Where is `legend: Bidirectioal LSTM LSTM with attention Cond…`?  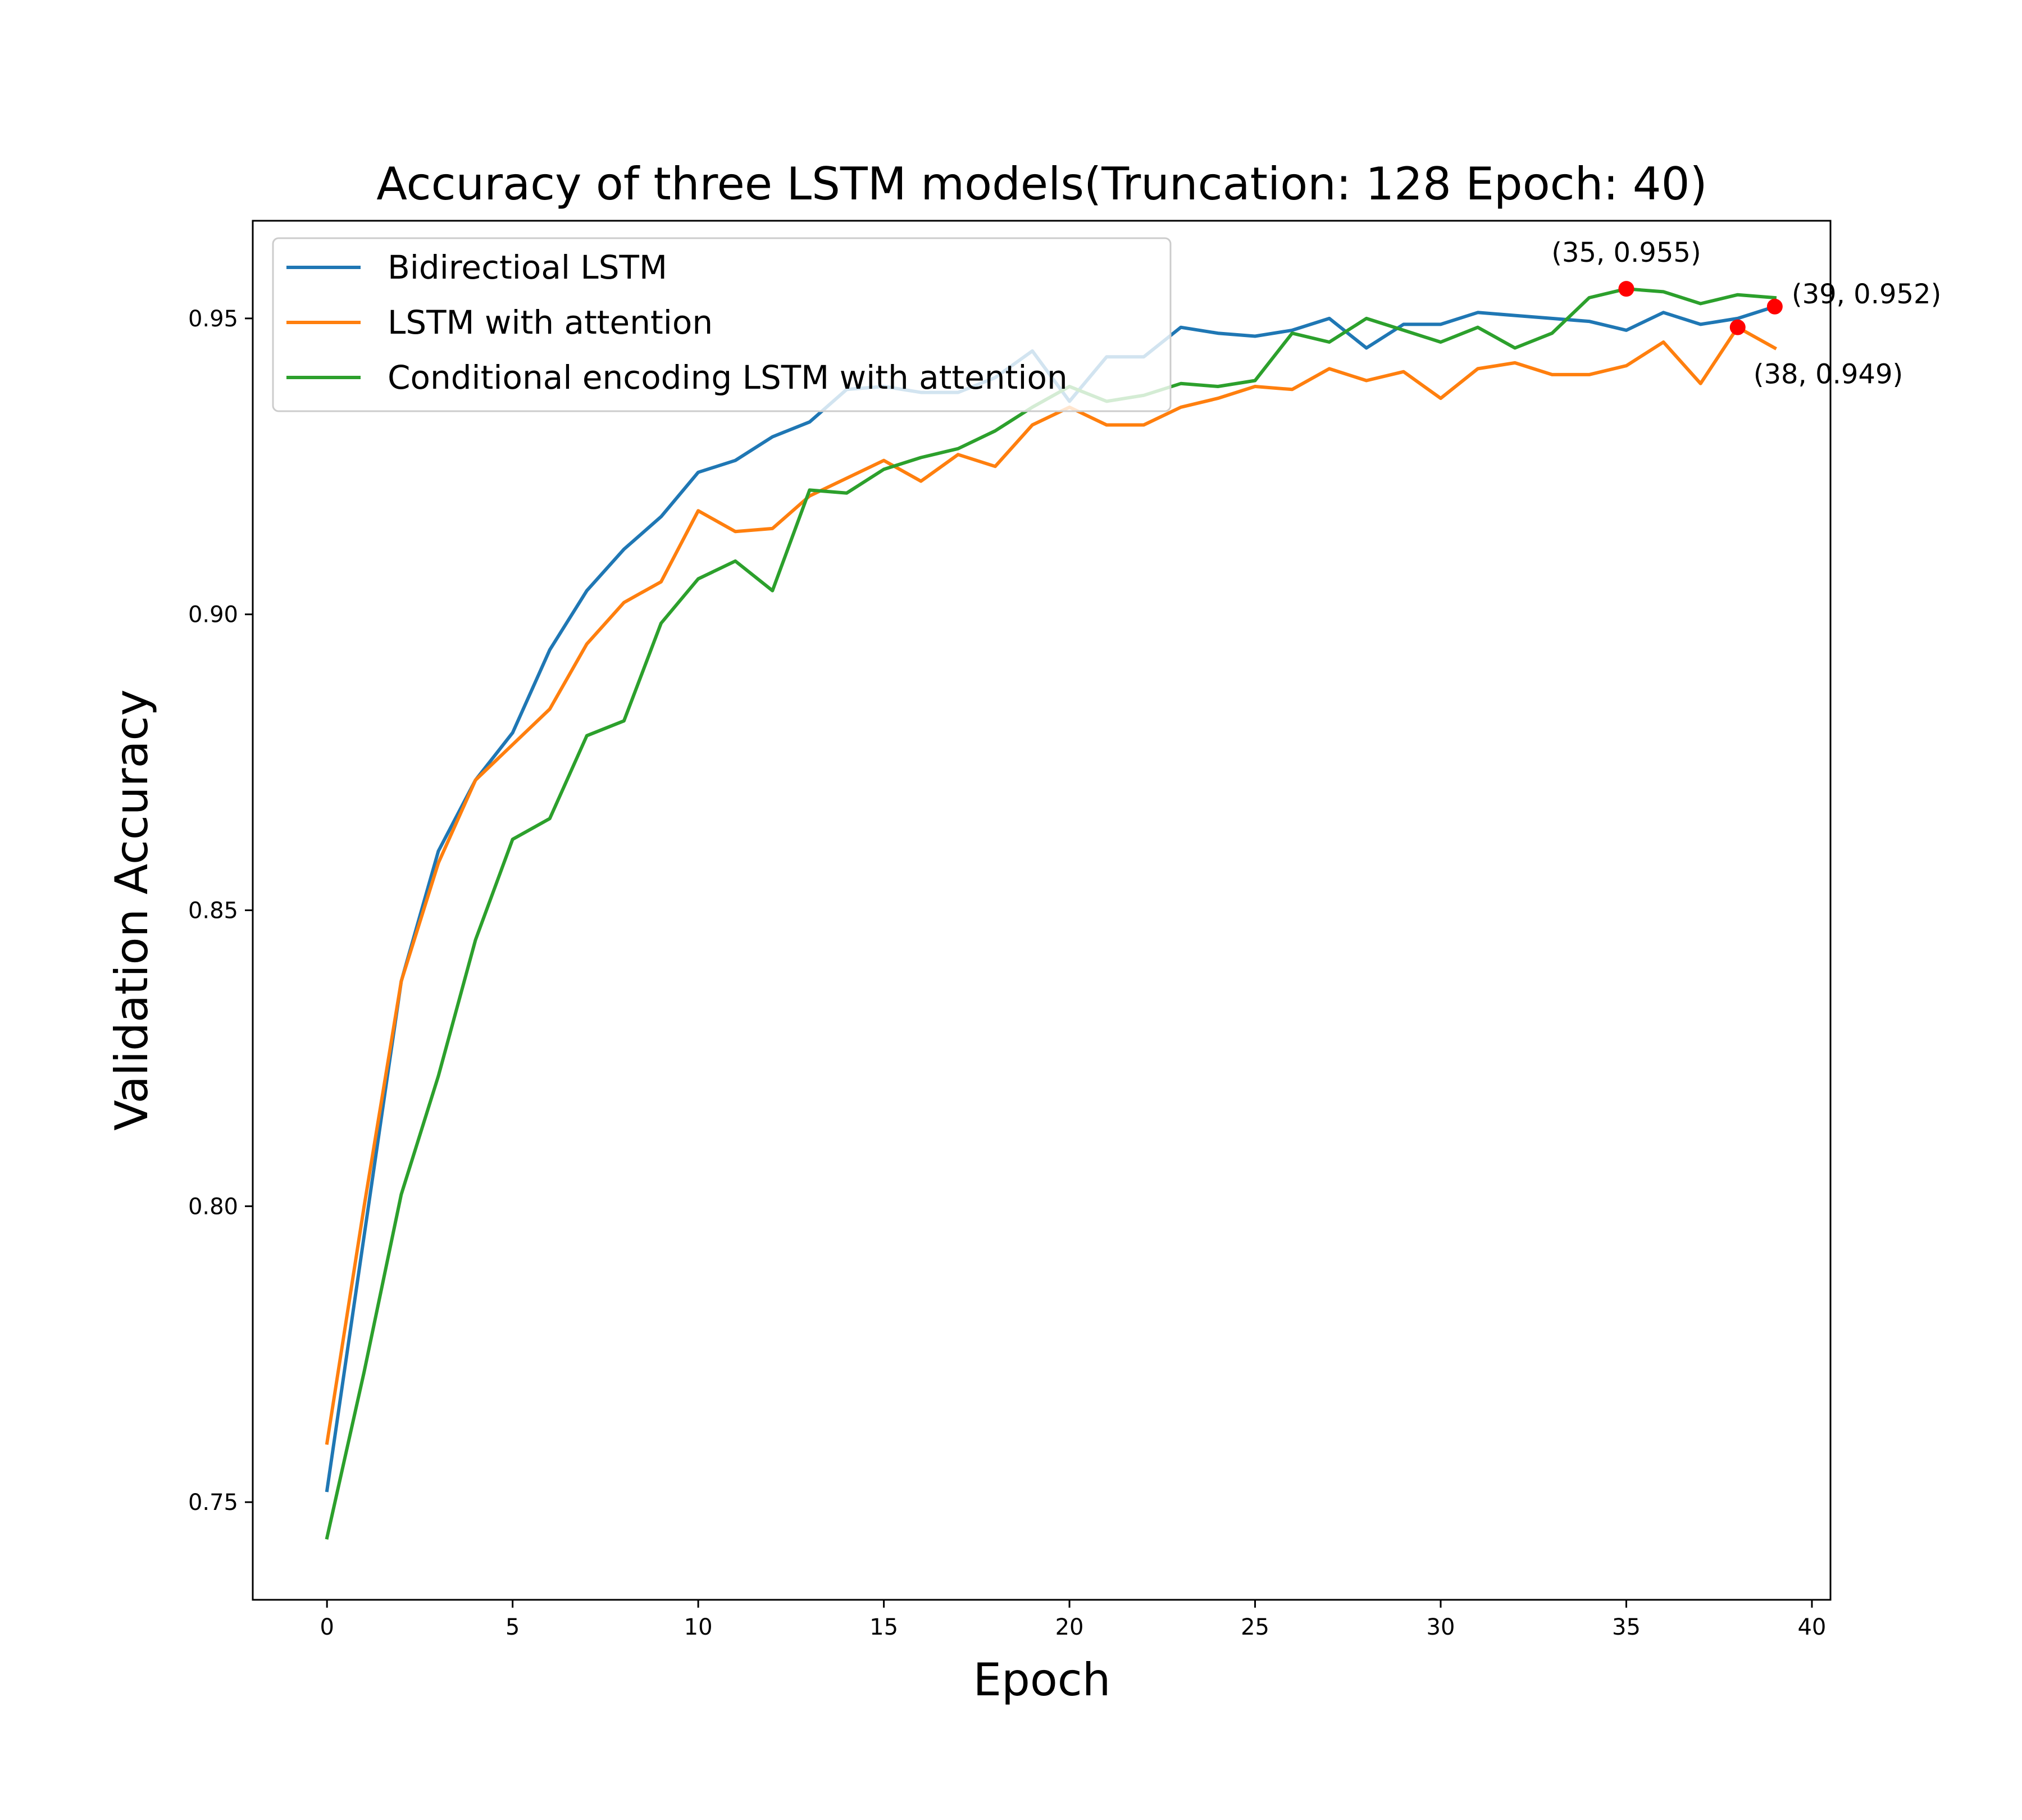
legend: Bidirectioal LSTM LSTM with attention Cond… is located at coordinates (722, 324).